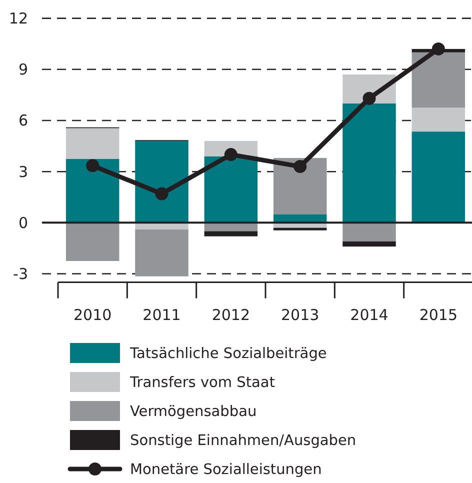  Describe the element at coordinates (23, 121) in the screenshot. I see `y-tick-label: 6` at that location.